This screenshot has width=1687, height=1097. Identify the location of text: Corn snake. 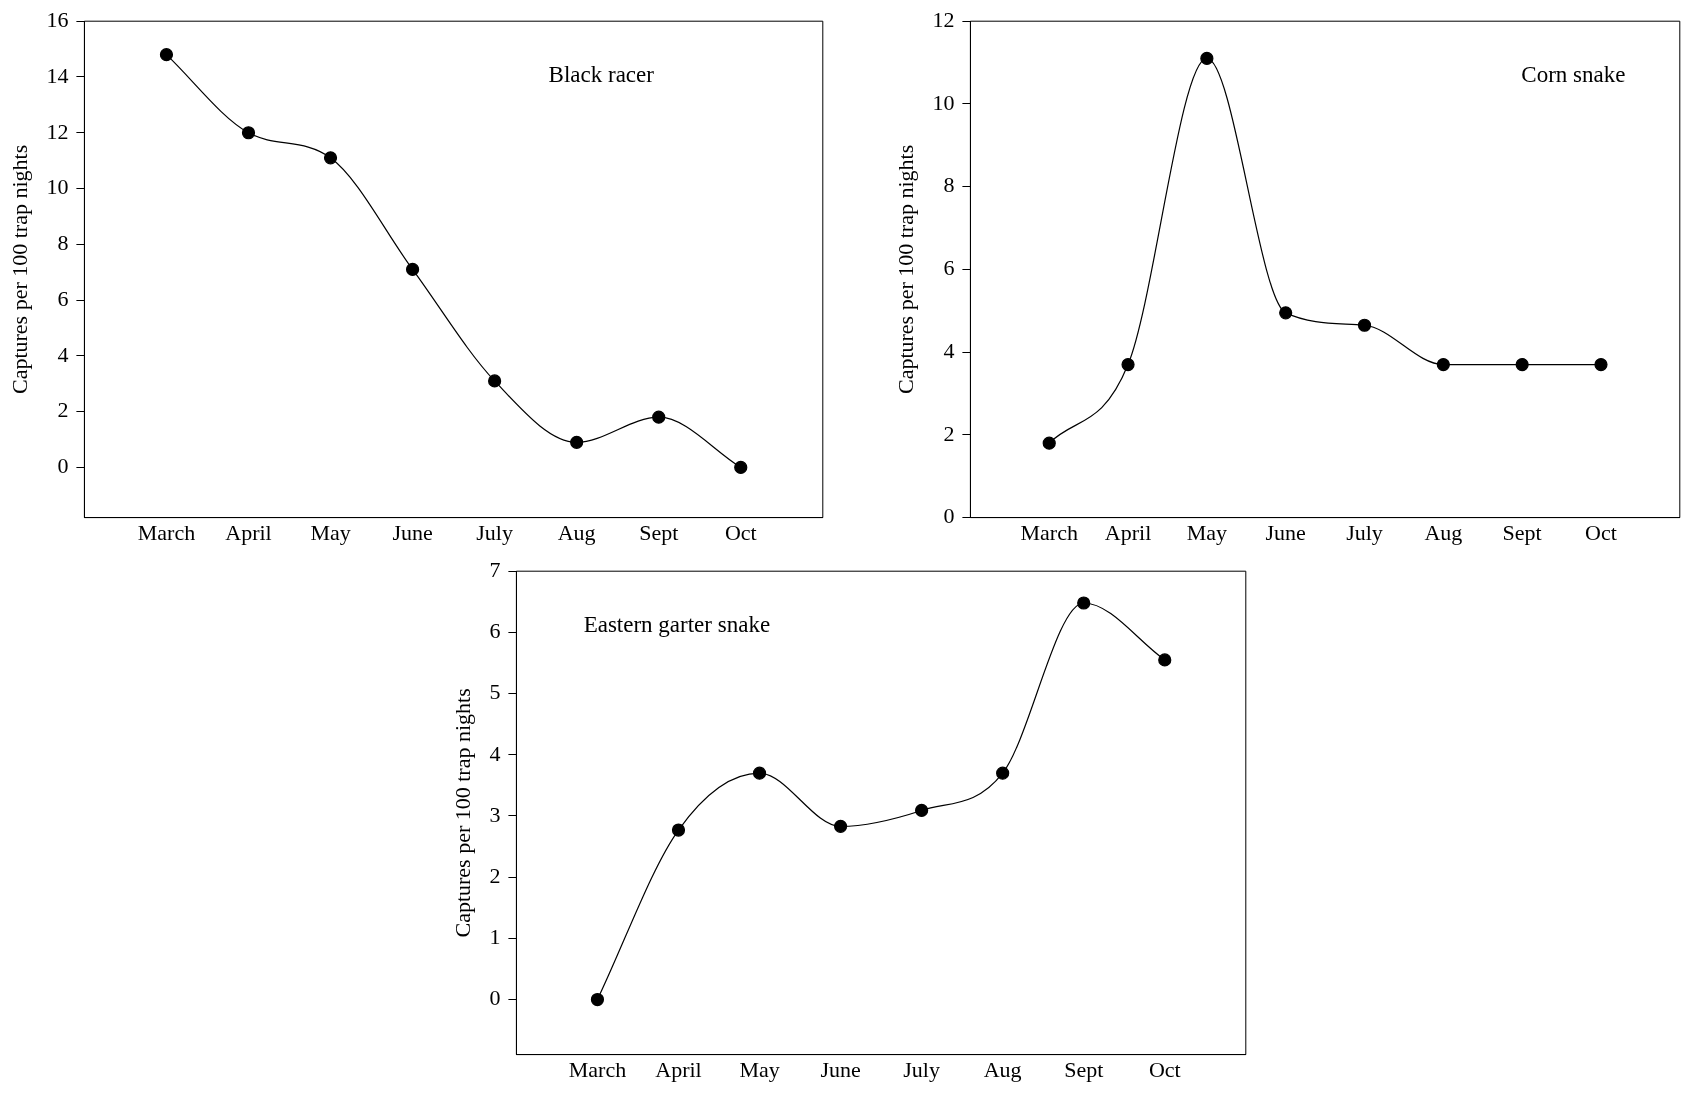
(1573, 75).